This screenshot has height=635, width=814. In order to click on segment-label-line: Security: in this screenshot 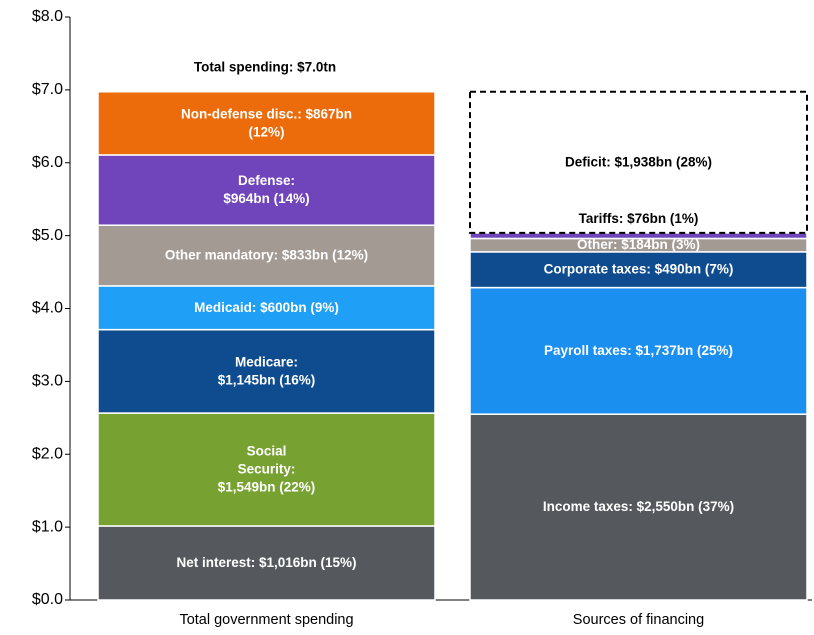, I will do `click(267, 468)`.